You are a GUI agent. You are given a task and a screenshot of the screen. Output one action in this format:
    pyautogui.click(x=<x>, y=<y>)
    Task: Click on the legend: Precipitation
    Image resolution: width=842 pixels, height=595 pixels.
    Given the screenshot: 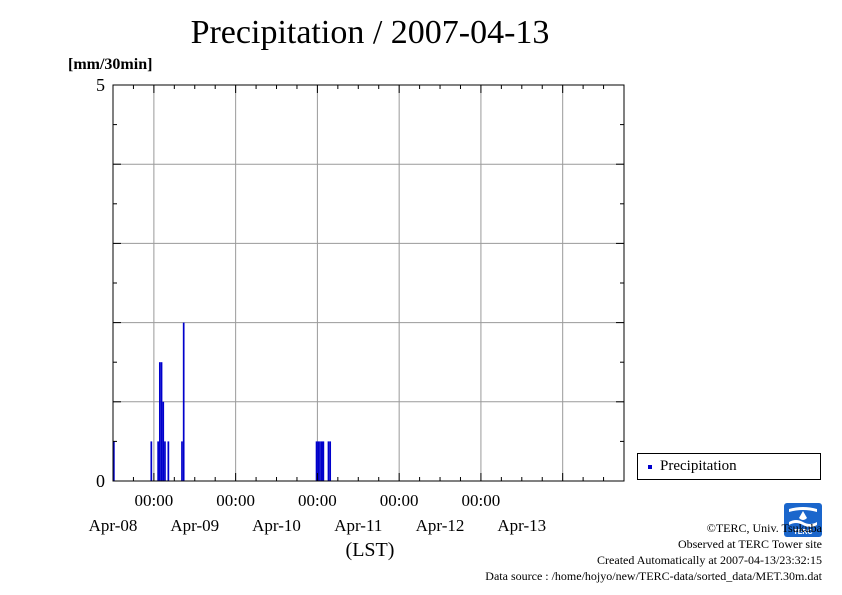 What is the action you would take?
    pyautogui.click(x=729, y=466)
    